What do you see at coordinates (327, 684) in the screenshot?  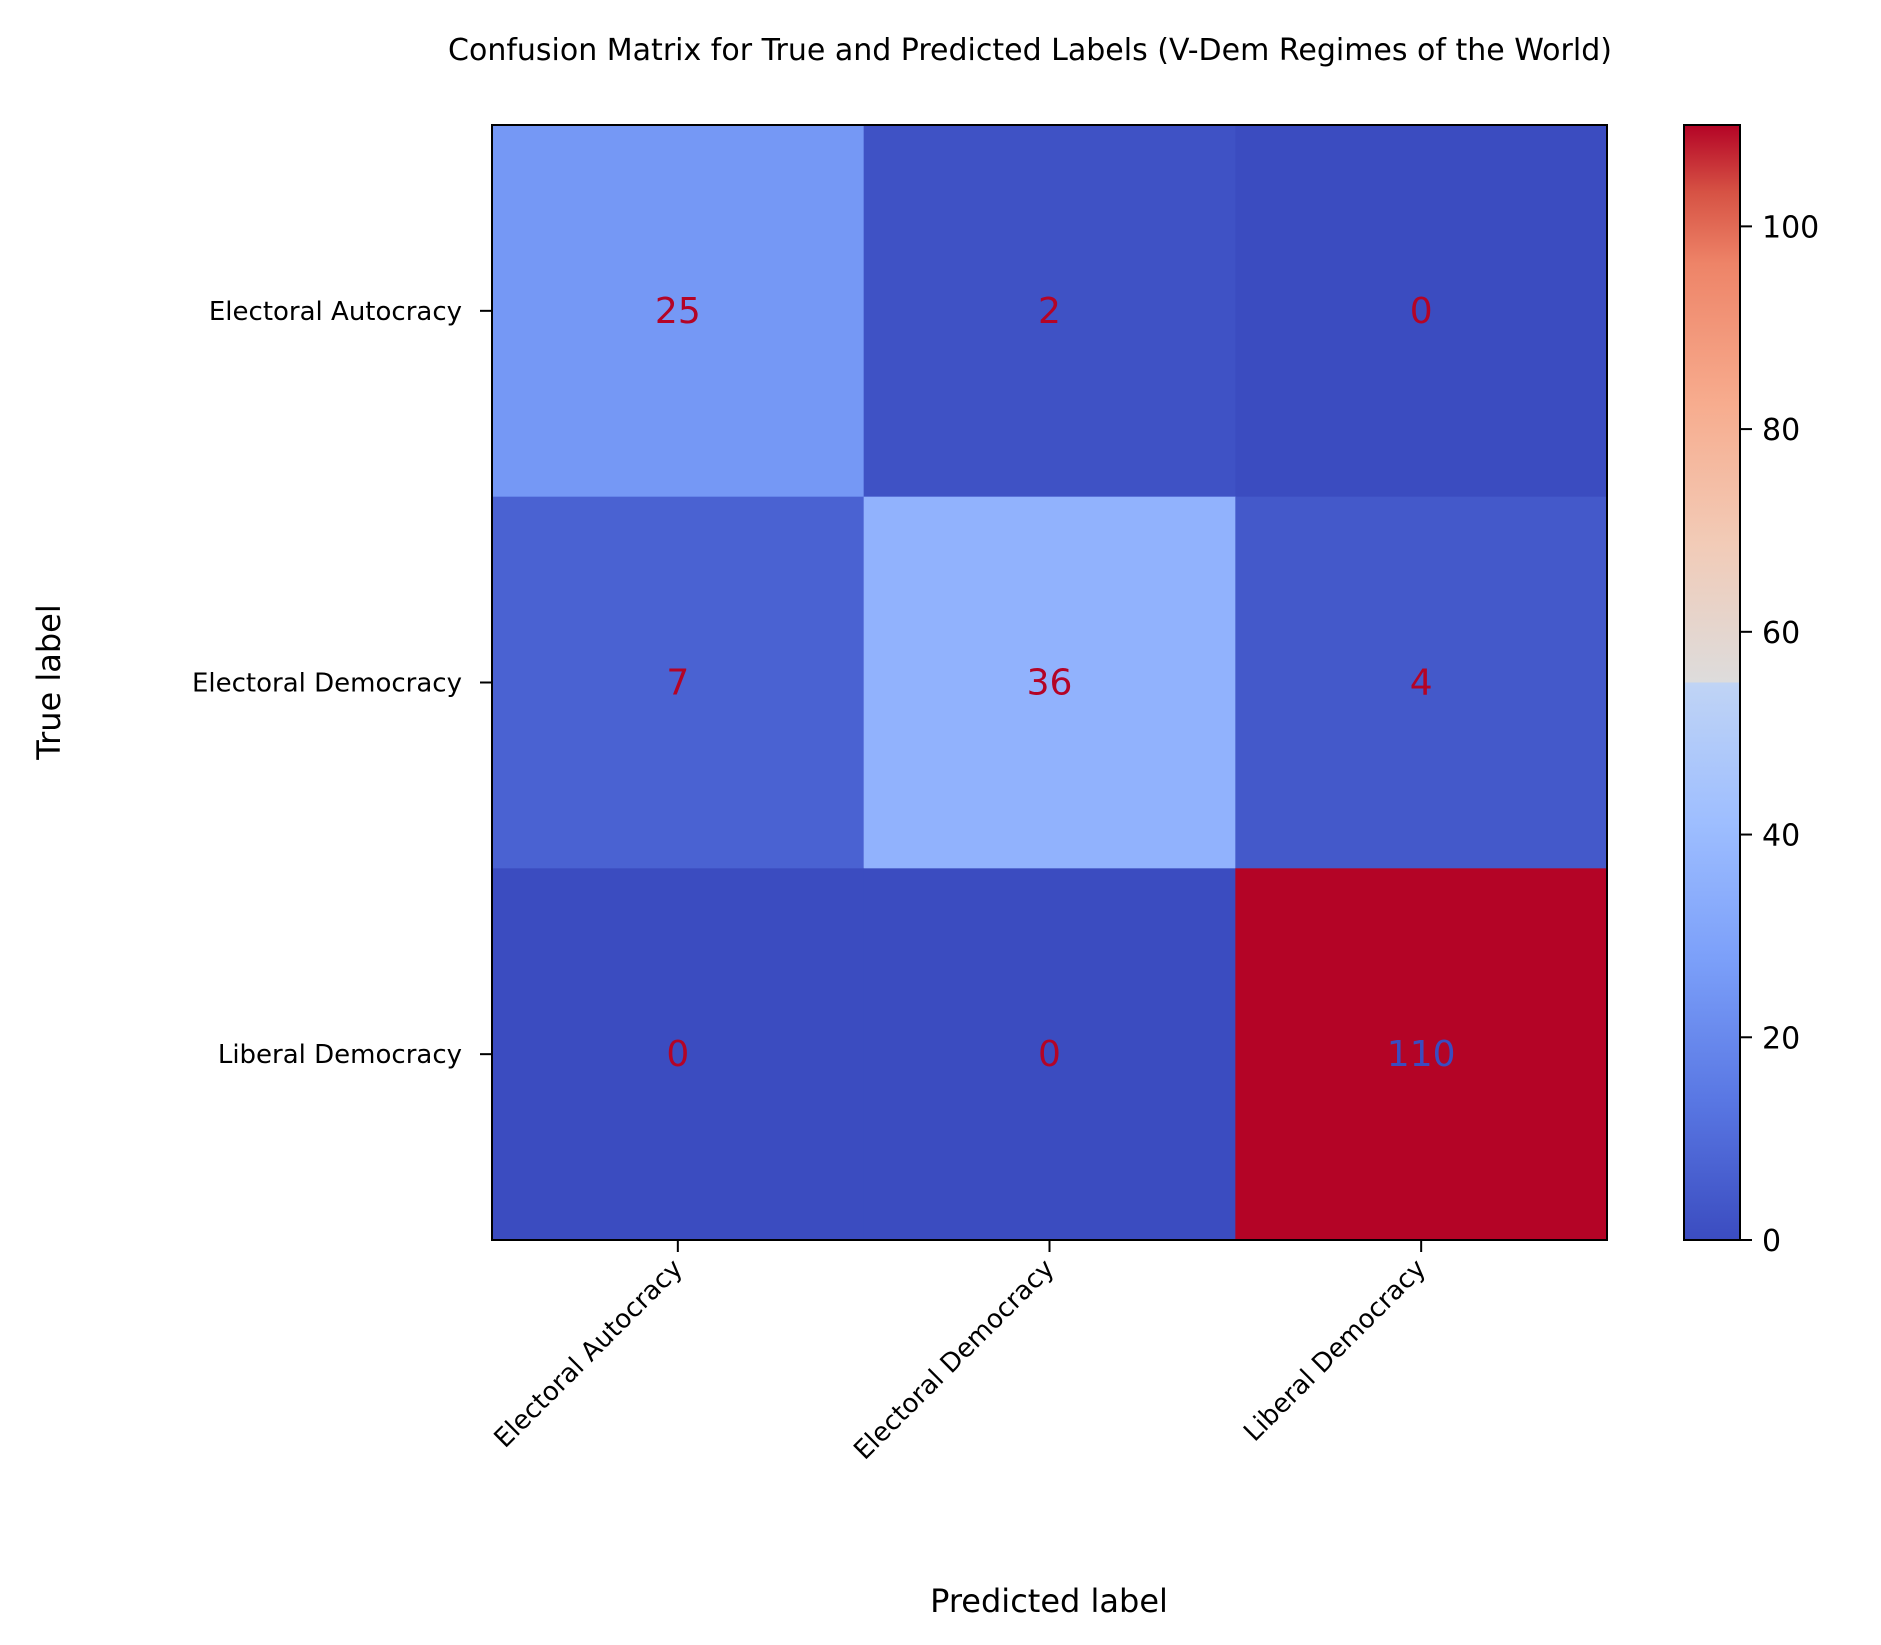 I see `y-tick-label: Electoral Democracy` at bounding box center [327, 684].